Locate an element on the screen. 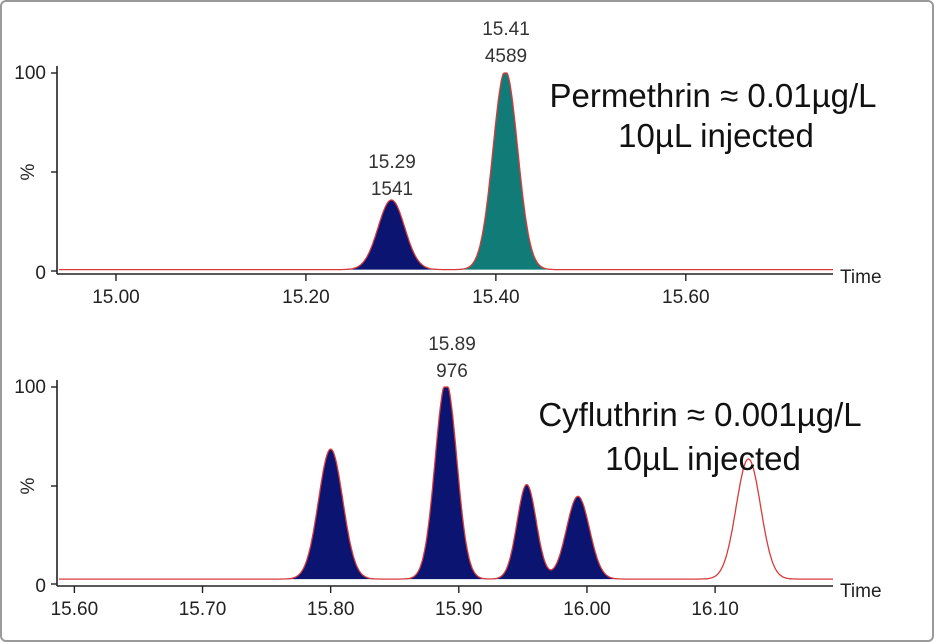  x-ticks: 15.60 15.70 15.80 15.90 16.00 16.10 is located at coordinates (395, 603).